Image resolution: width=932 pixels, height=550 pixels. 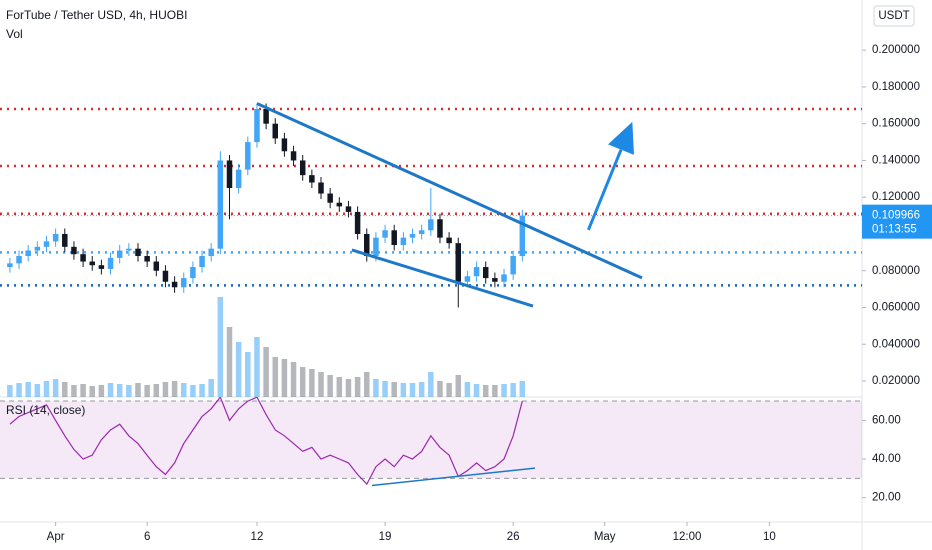 I want to click on rsi-tick-label: 40.00, so click(x=886, y=459).